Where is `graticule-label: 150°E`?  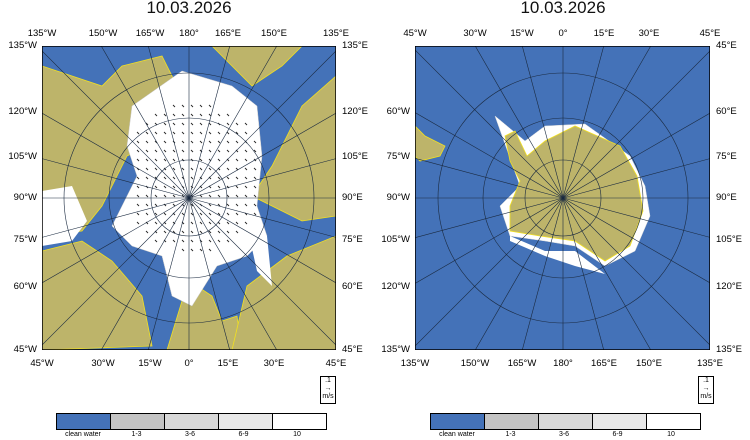 graticule-label: 150°E is located at coordinates (274, 33).